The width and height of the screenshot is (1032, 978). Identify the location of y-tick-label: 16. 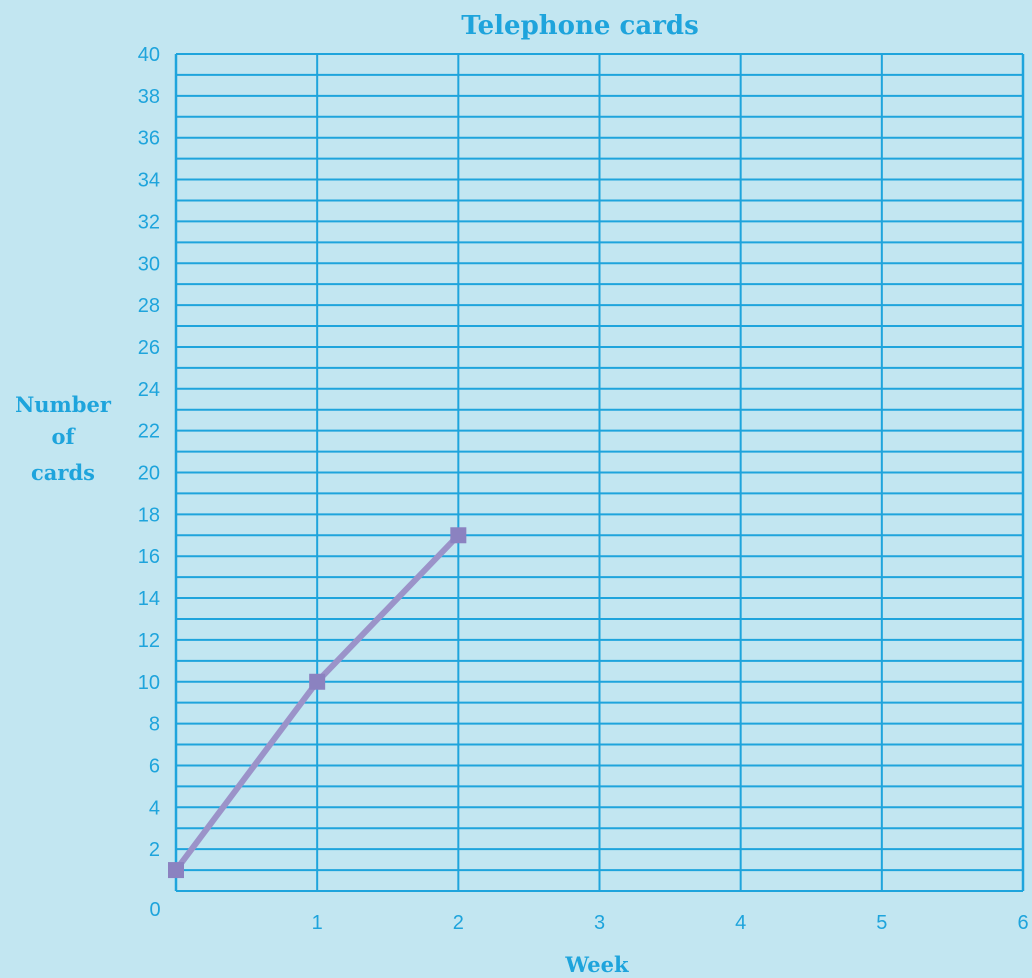
(149, 557).